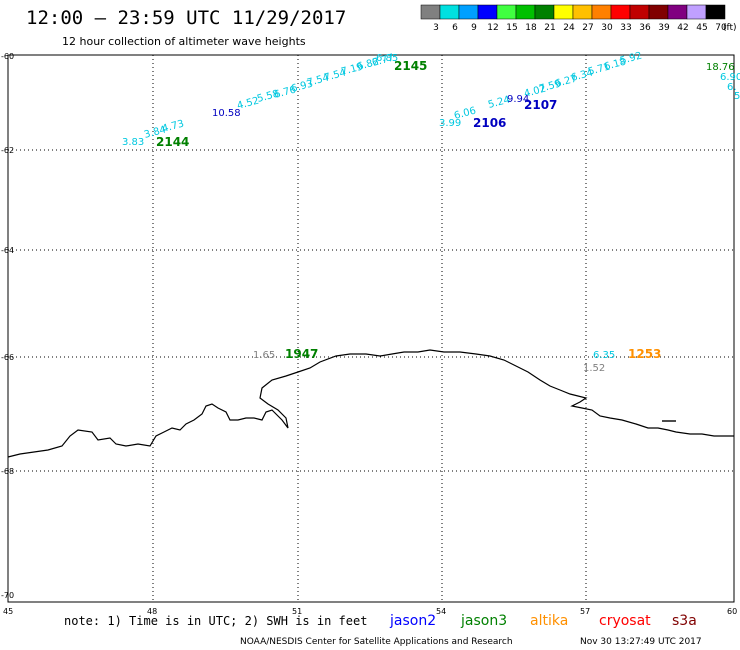 This screenshot has height=650, width=740. Describe the element at coordinates (684, 621) in the screenshot. I see `satellite-s3a: s3a` at that location.